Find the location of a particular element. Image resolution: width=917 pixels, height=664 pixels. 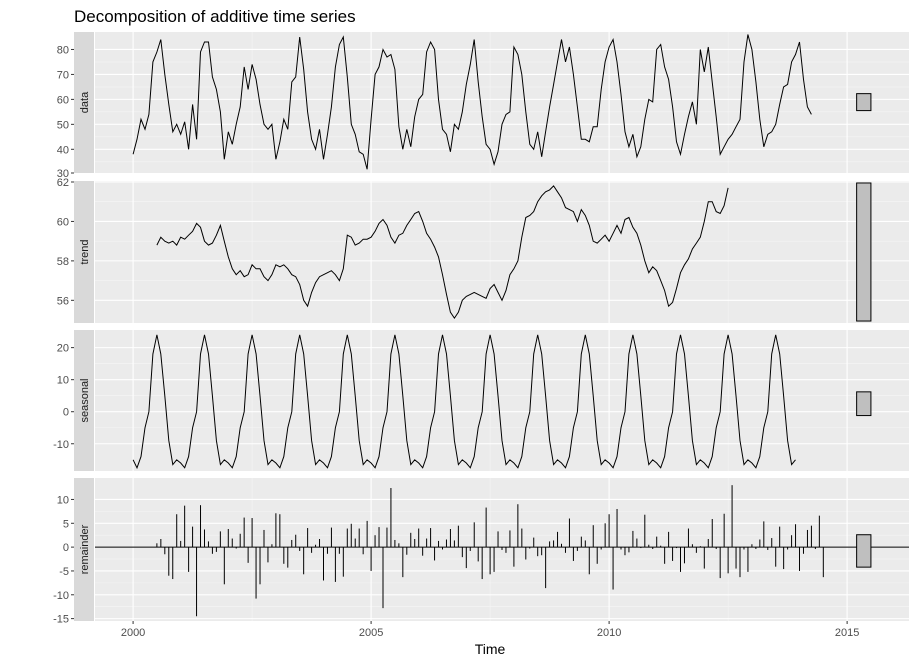

y-tick-label: 30 is located at coordinates (63, 174).